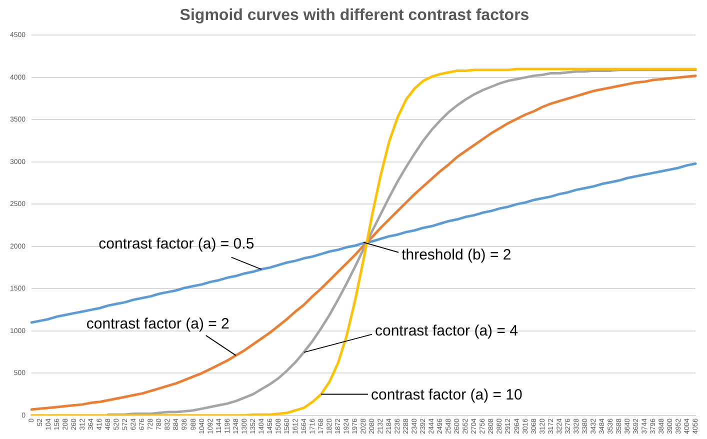 This screenshot has height=439, width=707. What do you see at coordinates (355, 15) in the screenshot?
I see `chart-title: Sigmoid curves with different contrast factors` at bounding box center [355, 15].